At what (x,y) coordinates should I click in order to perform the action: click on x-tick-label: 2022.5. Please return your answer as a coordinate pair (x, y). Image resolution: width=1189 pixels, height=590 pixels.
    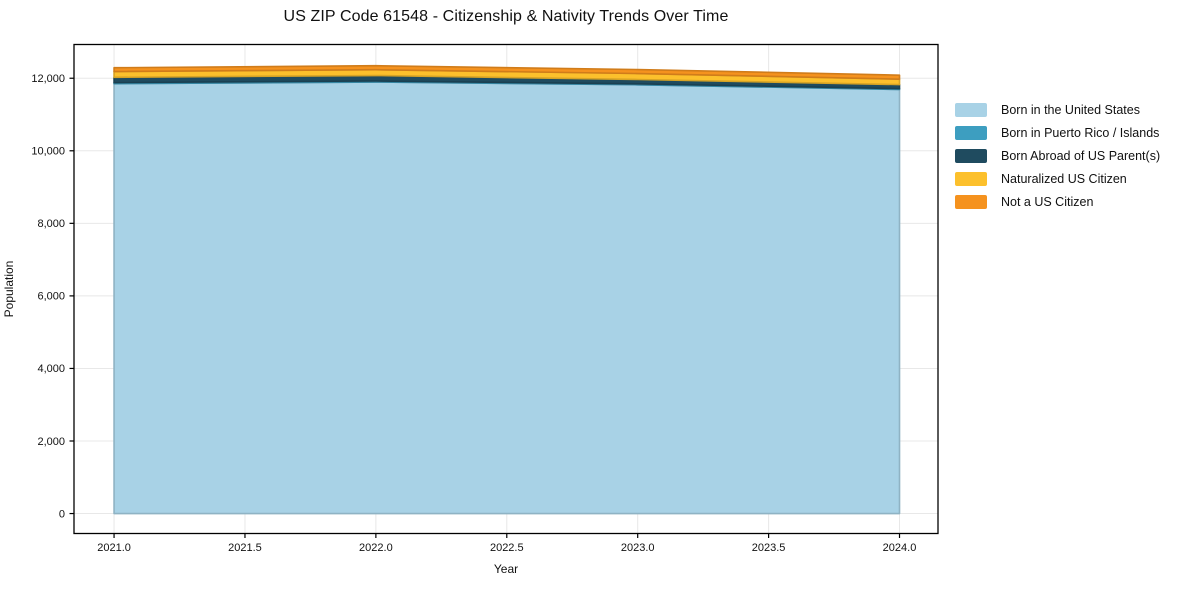
    Looking at the image, I should click on (507, 548).